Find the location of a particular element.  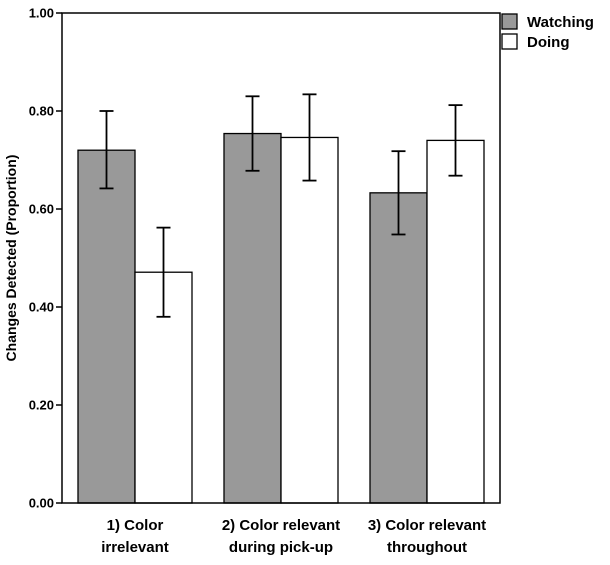

legend-swatch-watching is located at coordinates (509, 21).